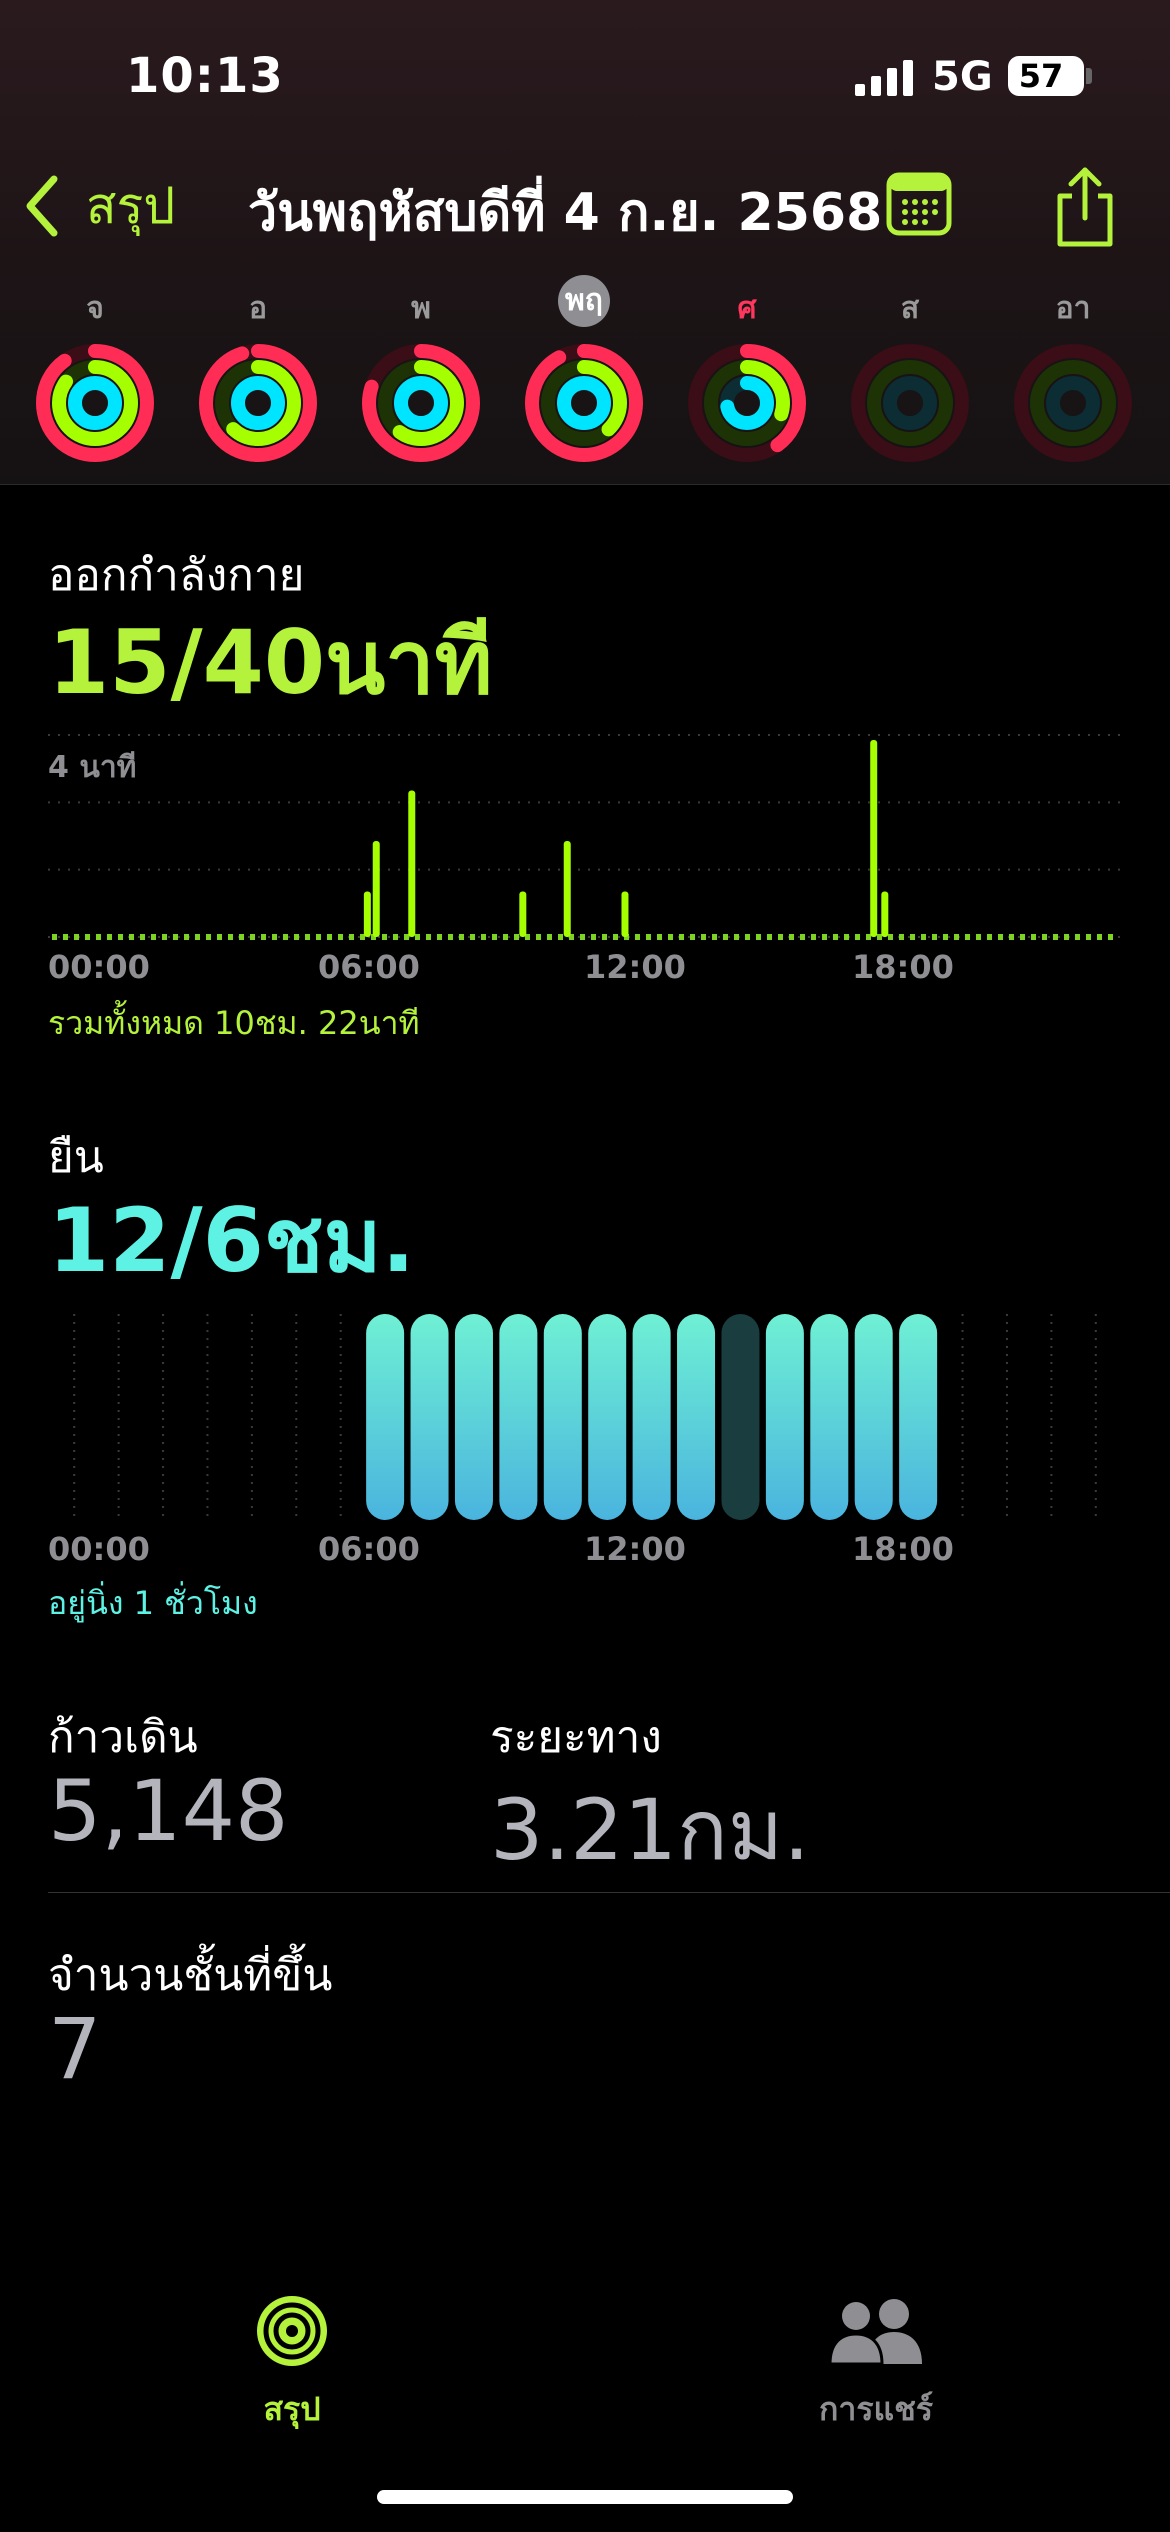 The width and height of the screenshot is (1170, 2532). What do you see at coordinates (42, 206) in the screenshot?
I see `chevron-left-icon` at bounding box center [42, 206].